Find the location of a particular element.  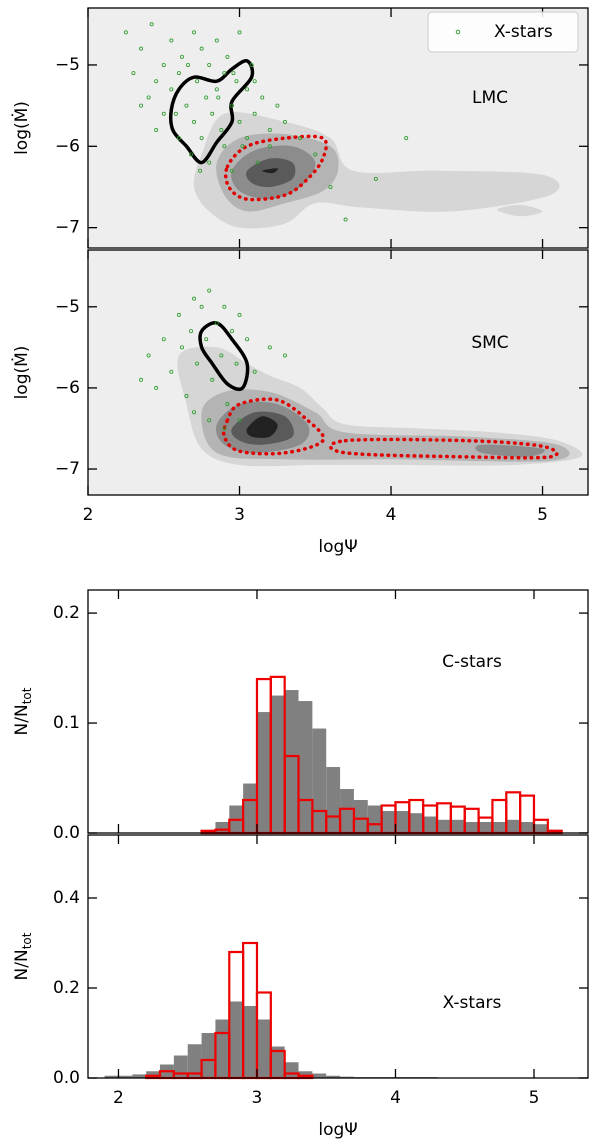

x-tick-label: 3 is located at coordinates (257, 1098).